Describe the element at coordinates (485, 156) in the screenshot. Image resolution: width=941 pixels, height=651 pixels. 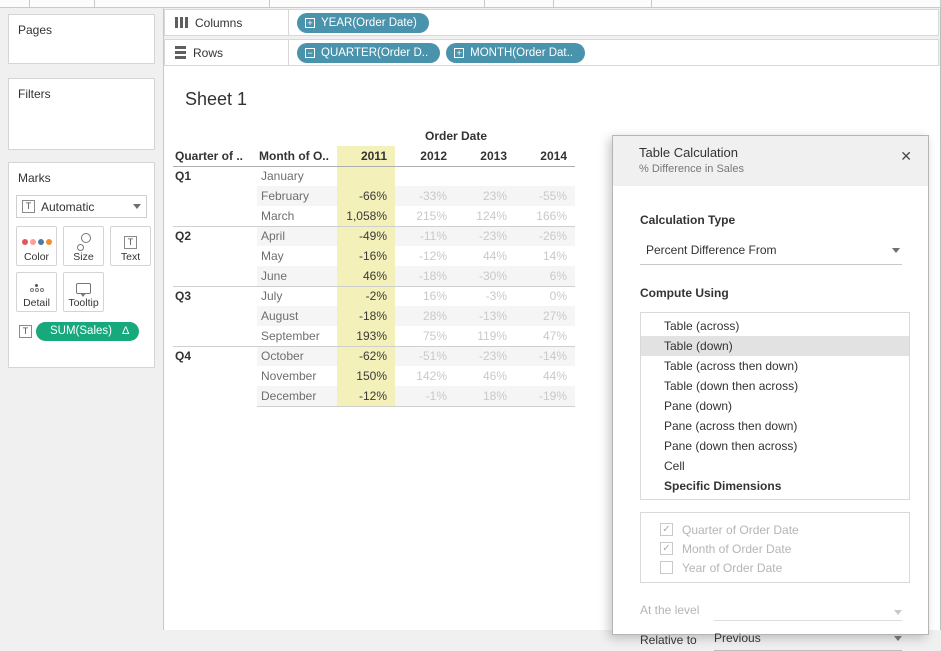
I see `year-header-2013: 2013` at that location.